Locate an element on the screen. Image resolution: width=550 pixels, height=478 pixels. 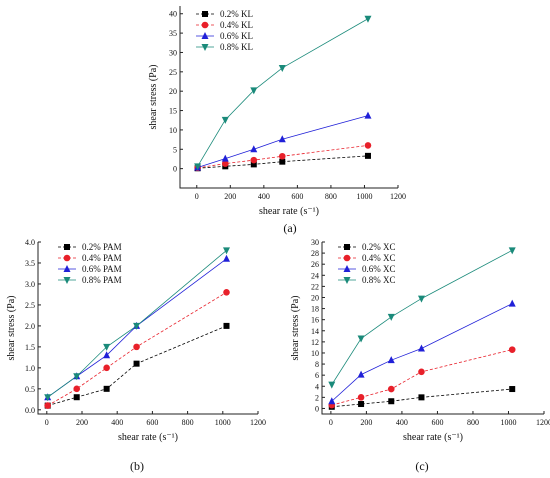
data-point-0-2-kl is located at coordinates (253, 164).